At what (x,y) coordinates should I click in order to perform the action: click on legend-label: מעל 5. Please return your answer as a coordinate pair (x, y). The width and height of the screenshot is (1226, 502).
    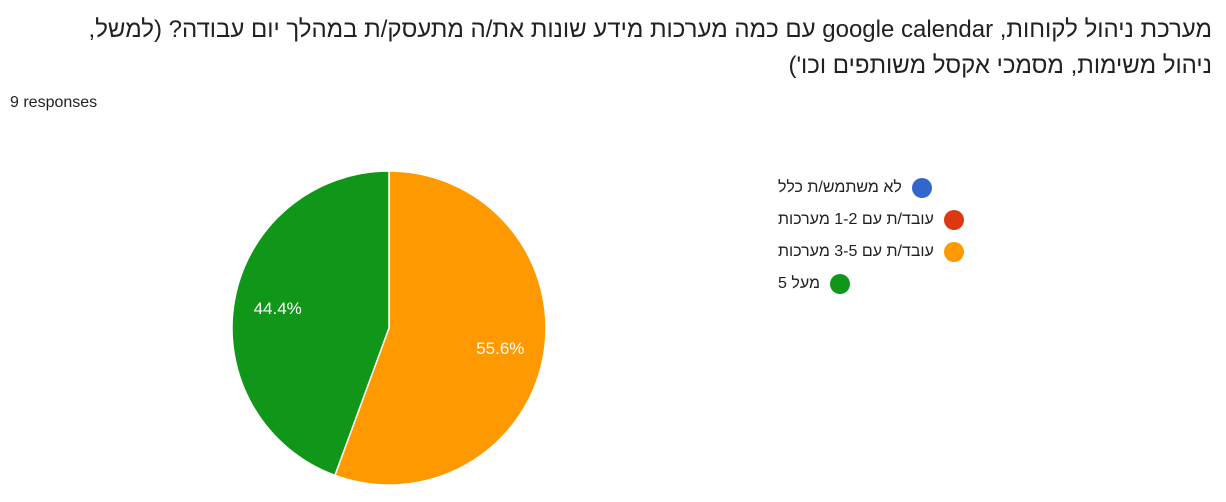
    Looking at the image, I should click on (799, 283).